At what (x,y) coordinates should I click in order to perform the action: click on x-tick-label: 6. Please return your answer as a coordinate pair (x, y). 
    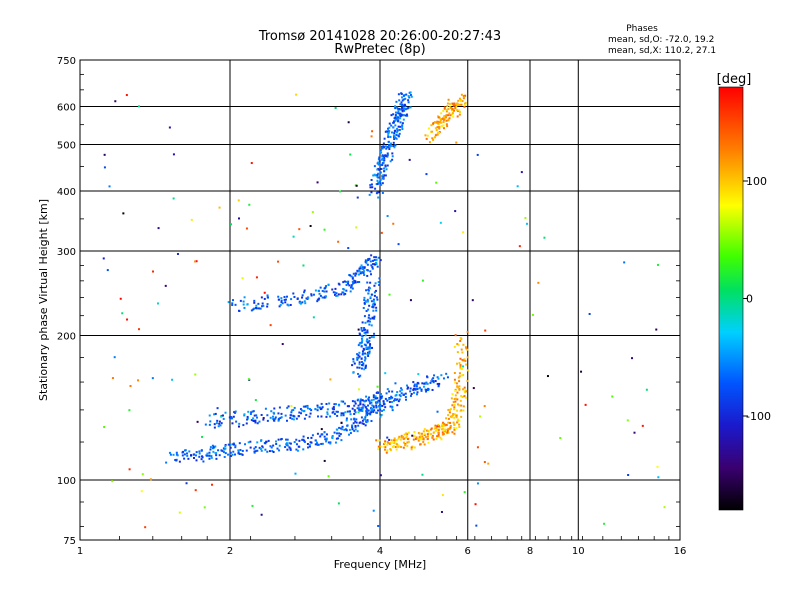
    Looking at the image, I should click on (468, 551).